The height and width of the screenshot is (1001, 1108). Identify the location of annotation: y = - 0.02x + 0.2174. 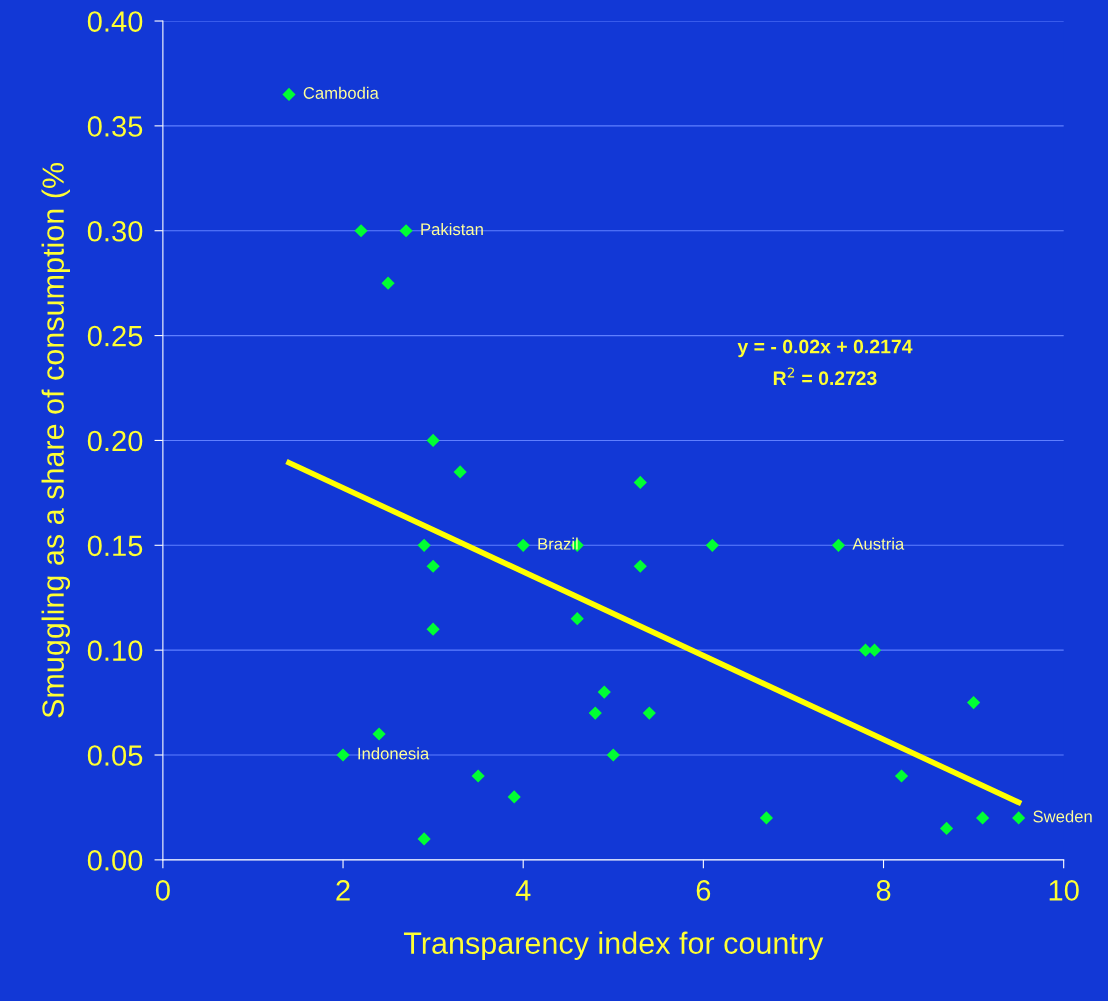
(825, 348).